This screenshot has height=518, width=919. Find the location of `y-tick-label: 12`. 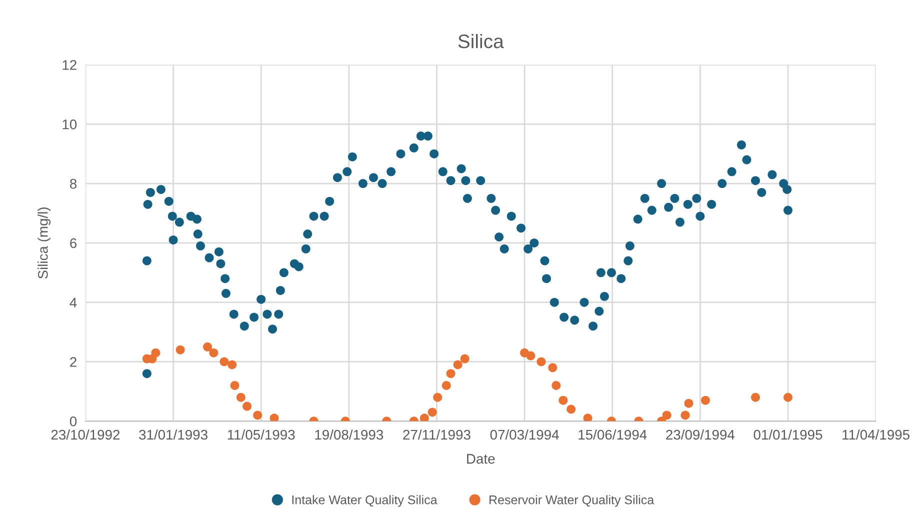

y-tick-label: 12 is located at coordinates (69, 65).